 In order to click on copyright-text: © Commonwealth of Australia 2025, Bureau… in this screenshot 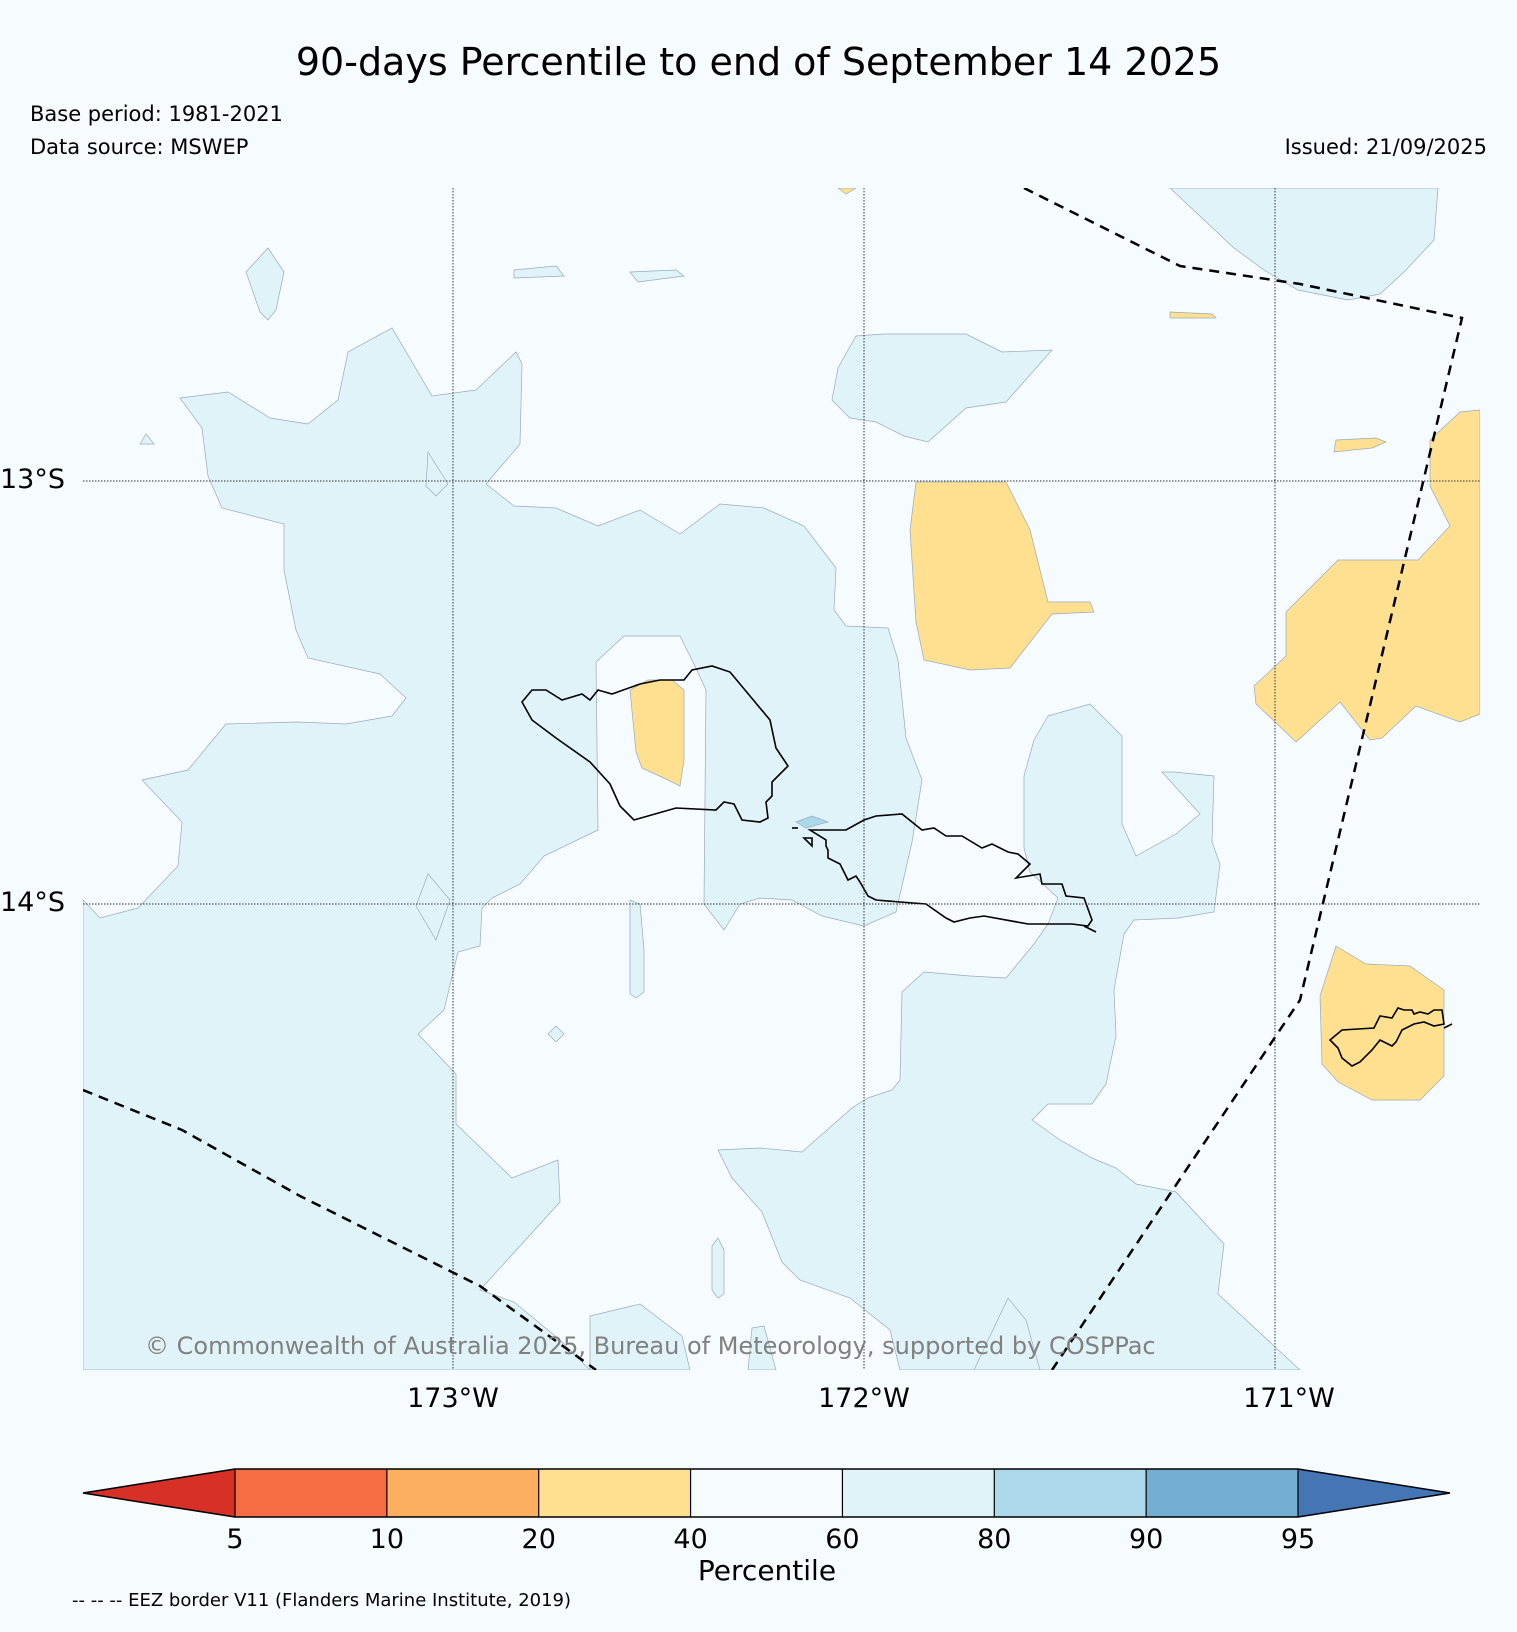, I will do `click(650, 1346)`.